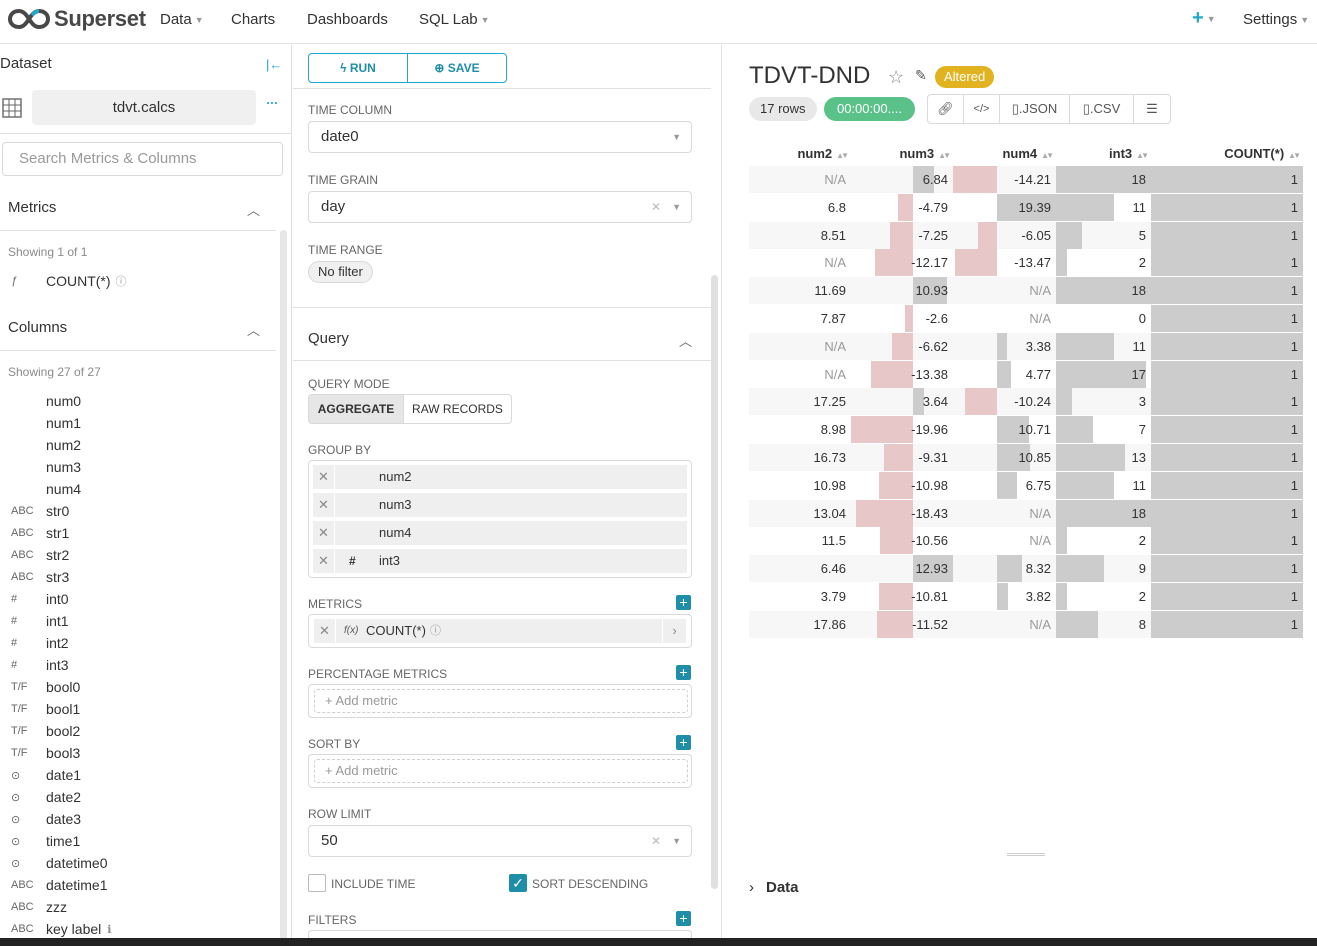 Image resolution: width=1317 pixels, height=946 pixels. Describe the element at coordinates (1102, 109) in the screenshot. I see `export-csv-button: ▯.CSV` at that location.